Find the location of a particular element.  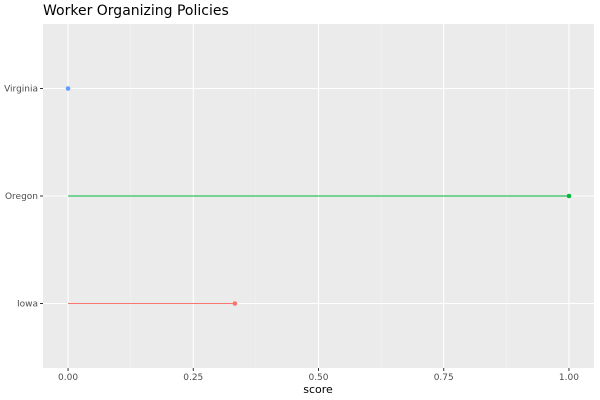

chart-title: Worker Organizing Policies is located at coordinates (136, 11).